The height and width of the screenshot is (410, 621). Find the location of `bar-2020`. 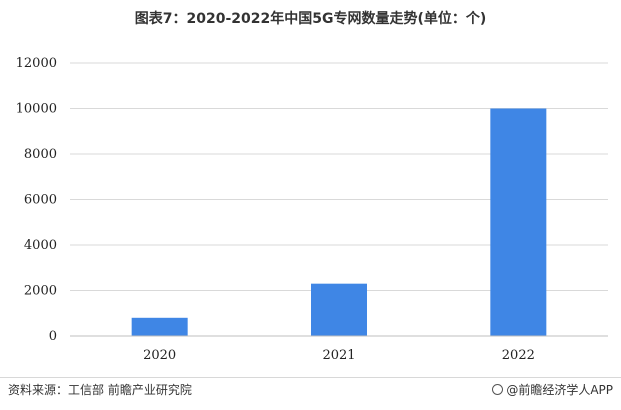

bar-2020 is located at coordinates (159, 326).